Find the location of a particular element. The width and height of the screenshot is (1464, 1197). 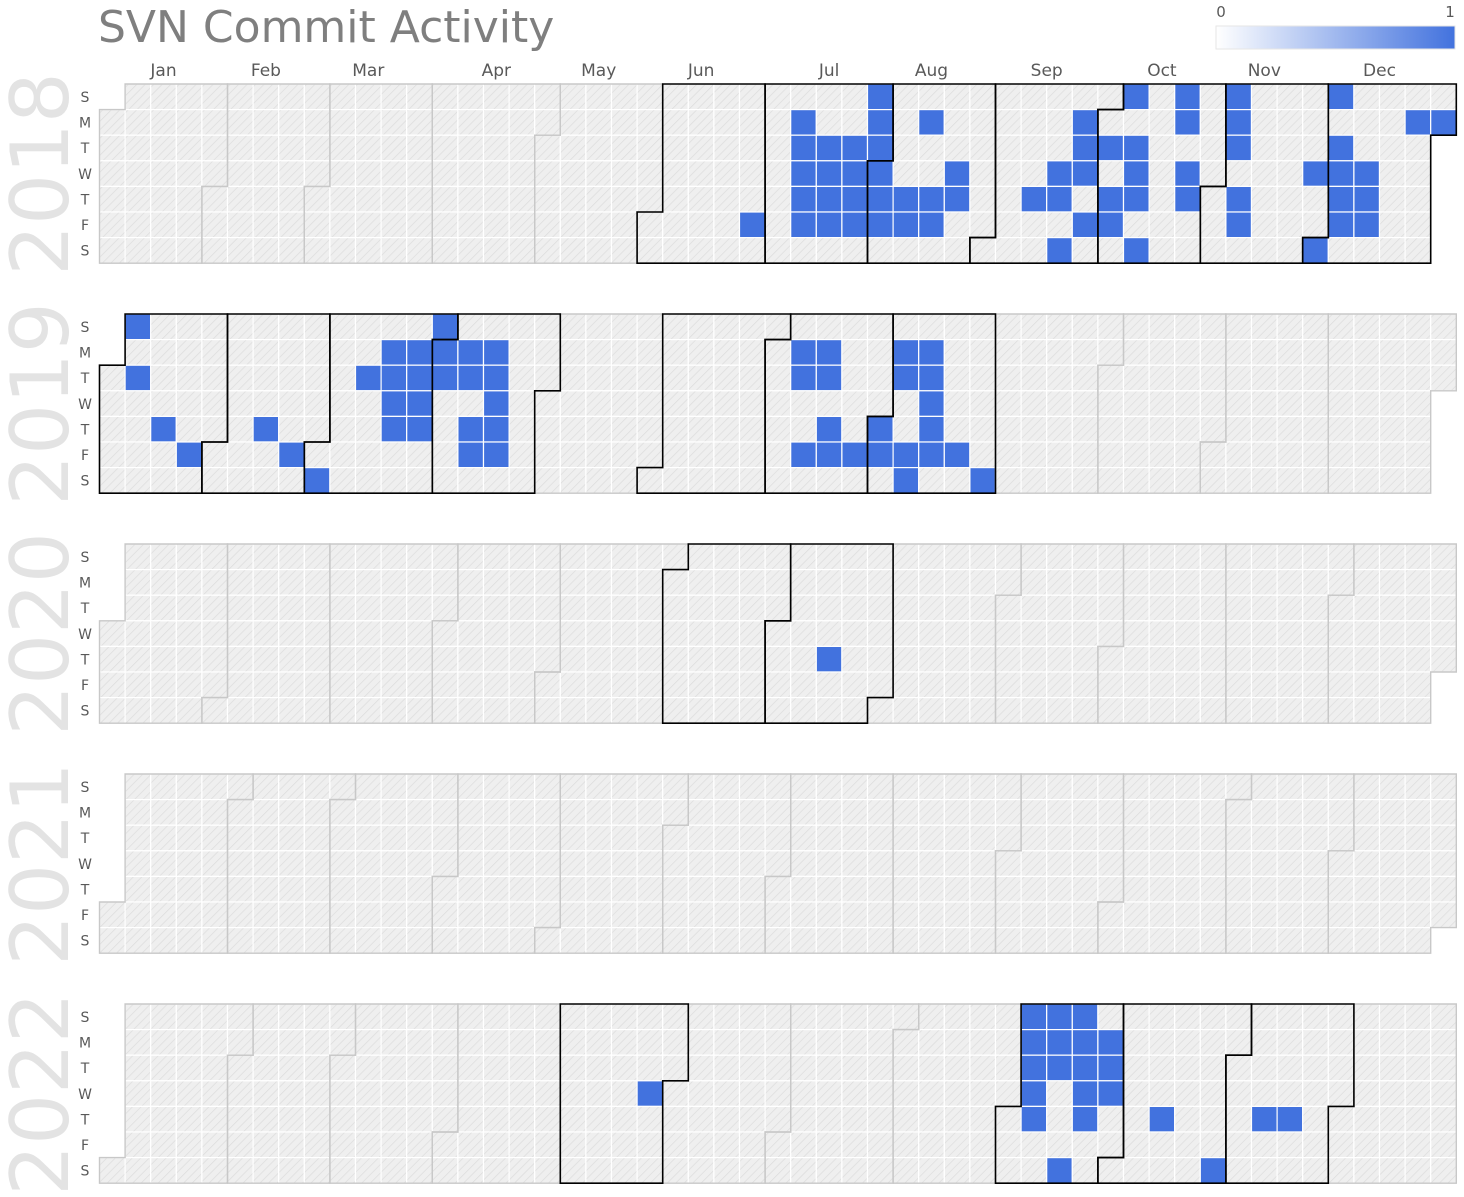

day-label: F is located at coordinates (85, 686).